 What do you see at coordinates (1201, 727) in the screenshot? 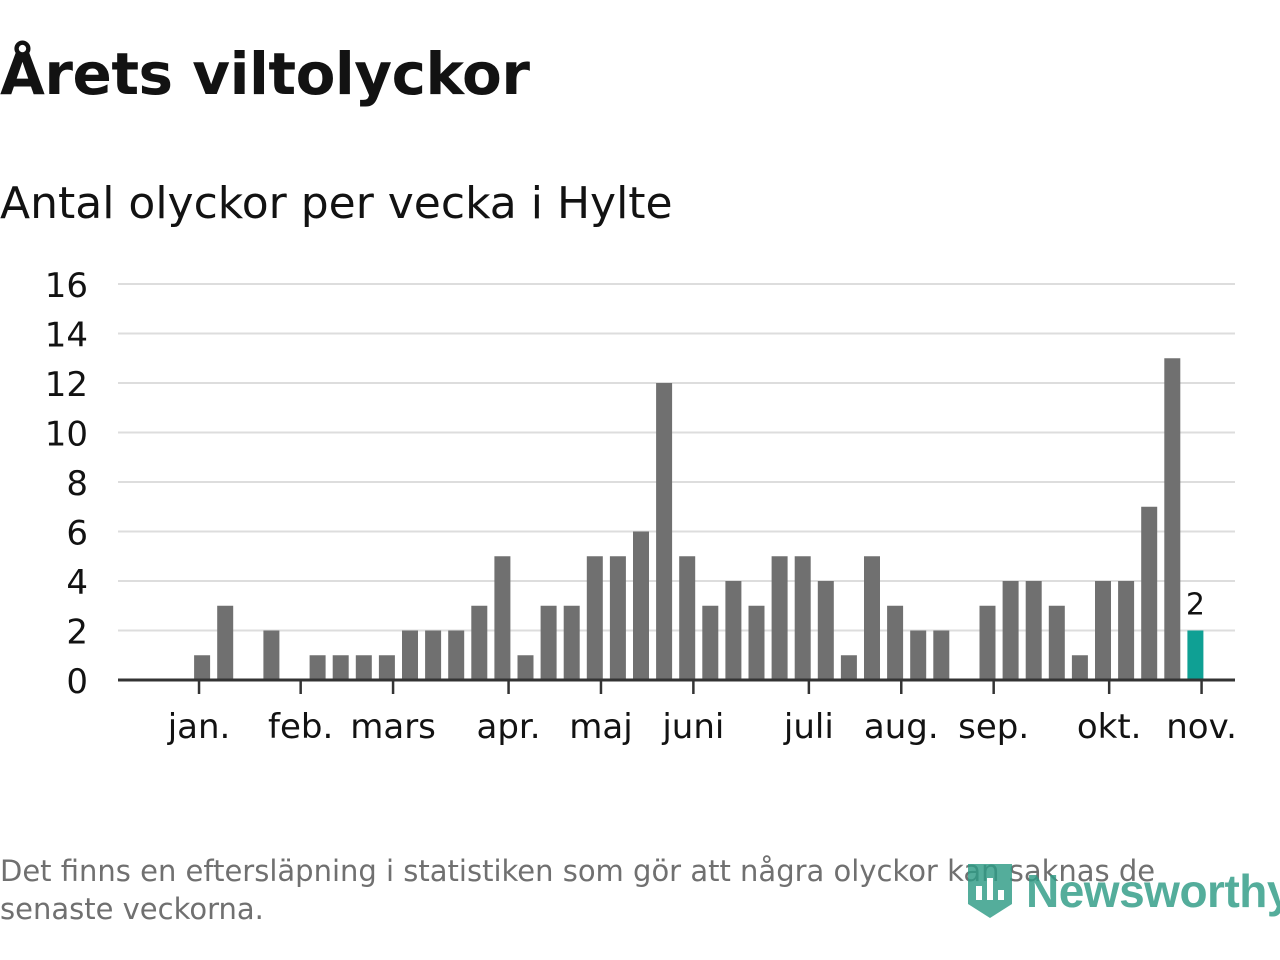
I see `x-tick-label: nov.` at bounding box center [1201, 727].